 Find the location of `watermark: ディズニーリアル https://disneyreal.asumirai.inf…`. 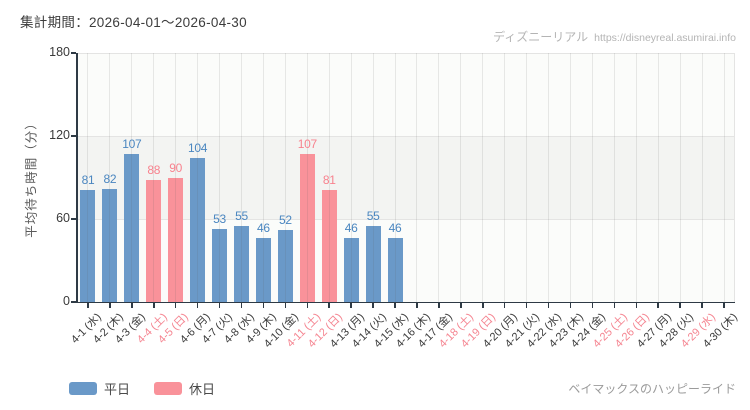

watermark: ディズニーリアル https://disneyreal.asumirai.inf… is located at coordinates (614, 36).